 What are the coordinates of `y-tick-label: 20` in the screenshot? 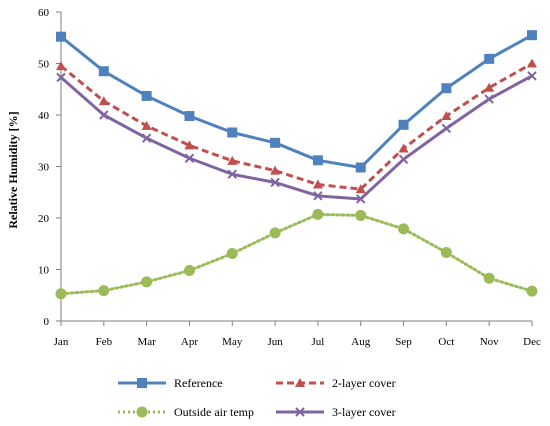 It's located at (44, 219).